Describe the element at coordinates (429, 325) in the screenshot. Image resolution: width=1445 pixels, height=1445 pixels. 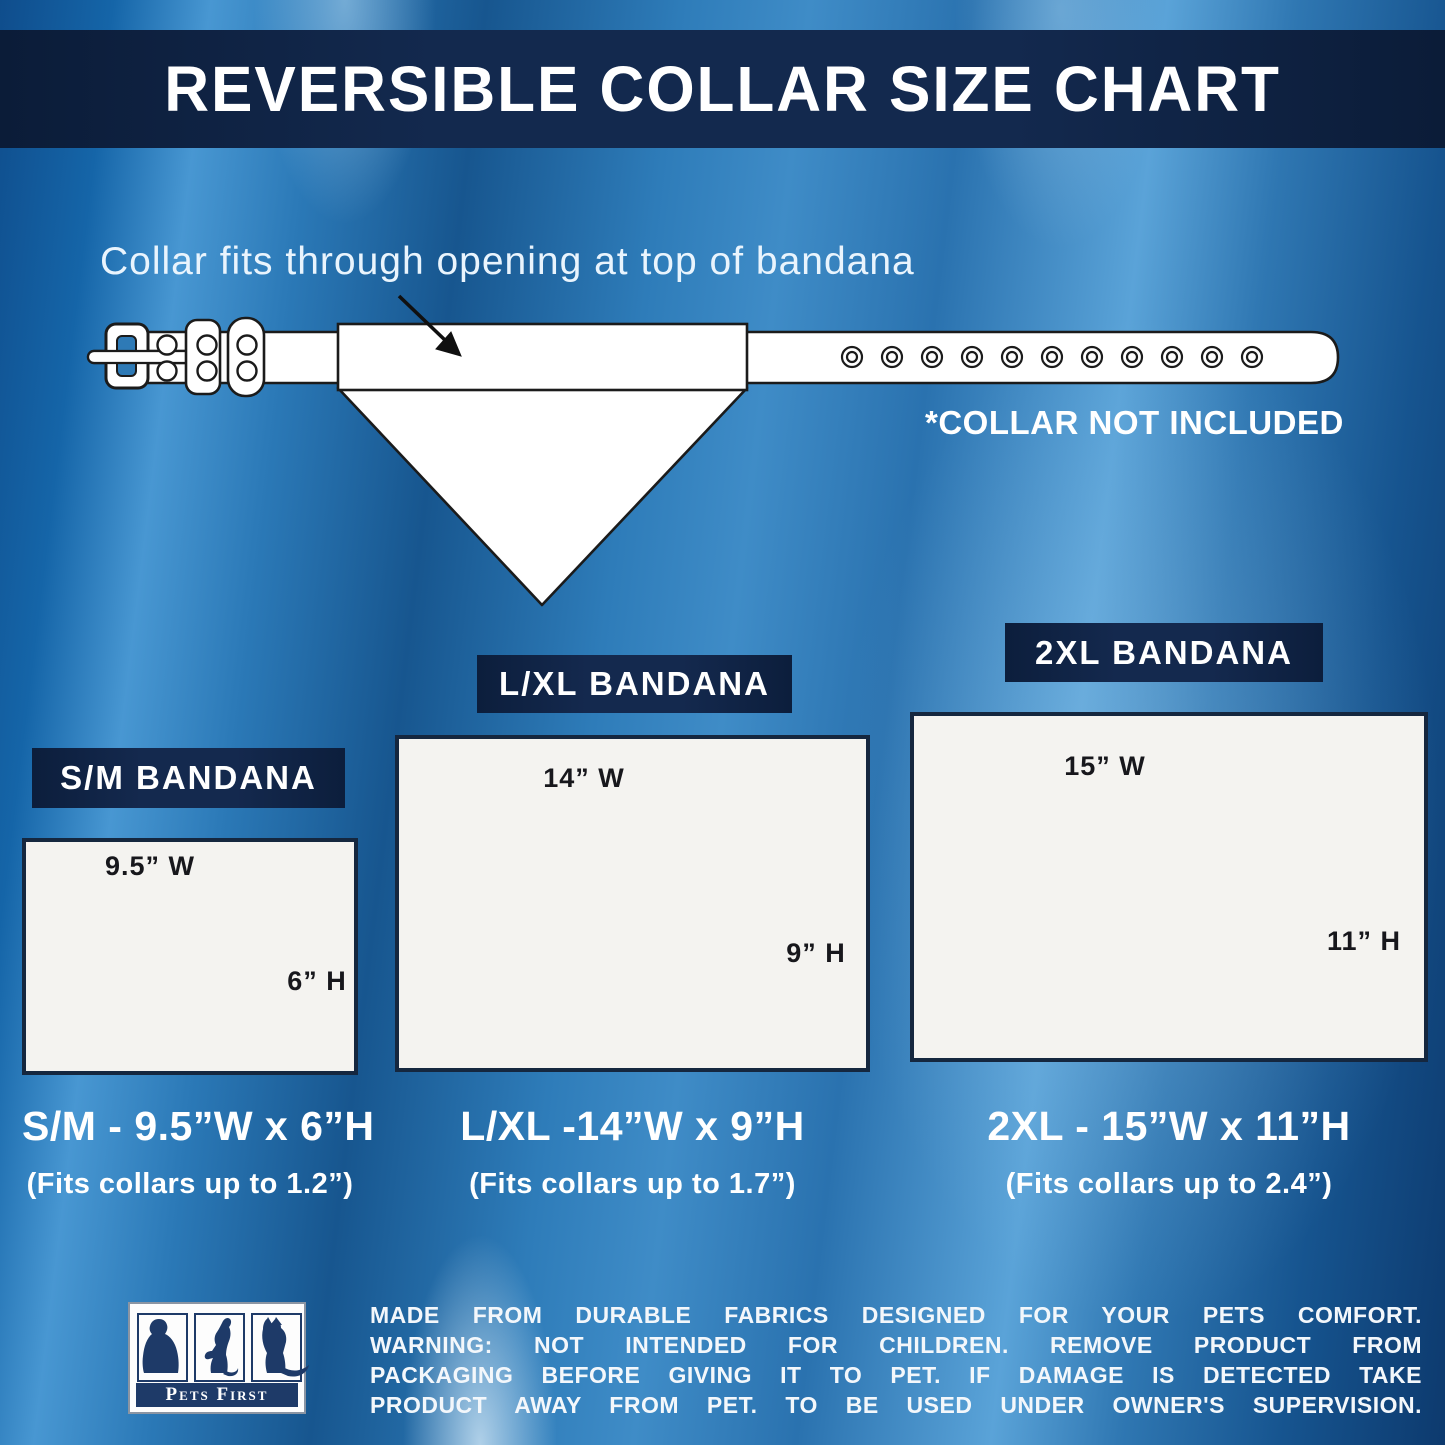
I see `pointer-arrow-icon` at that location.